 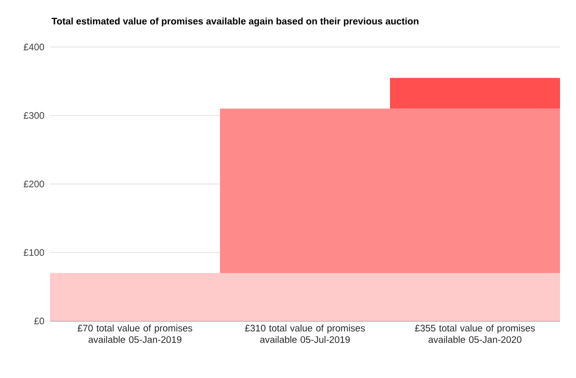 What do you see at coordinates (235, 22) in the screenshot?
I see `chart-title: Total estimated value of promises available again based on their previous auction` at bounding box center [235, 22].